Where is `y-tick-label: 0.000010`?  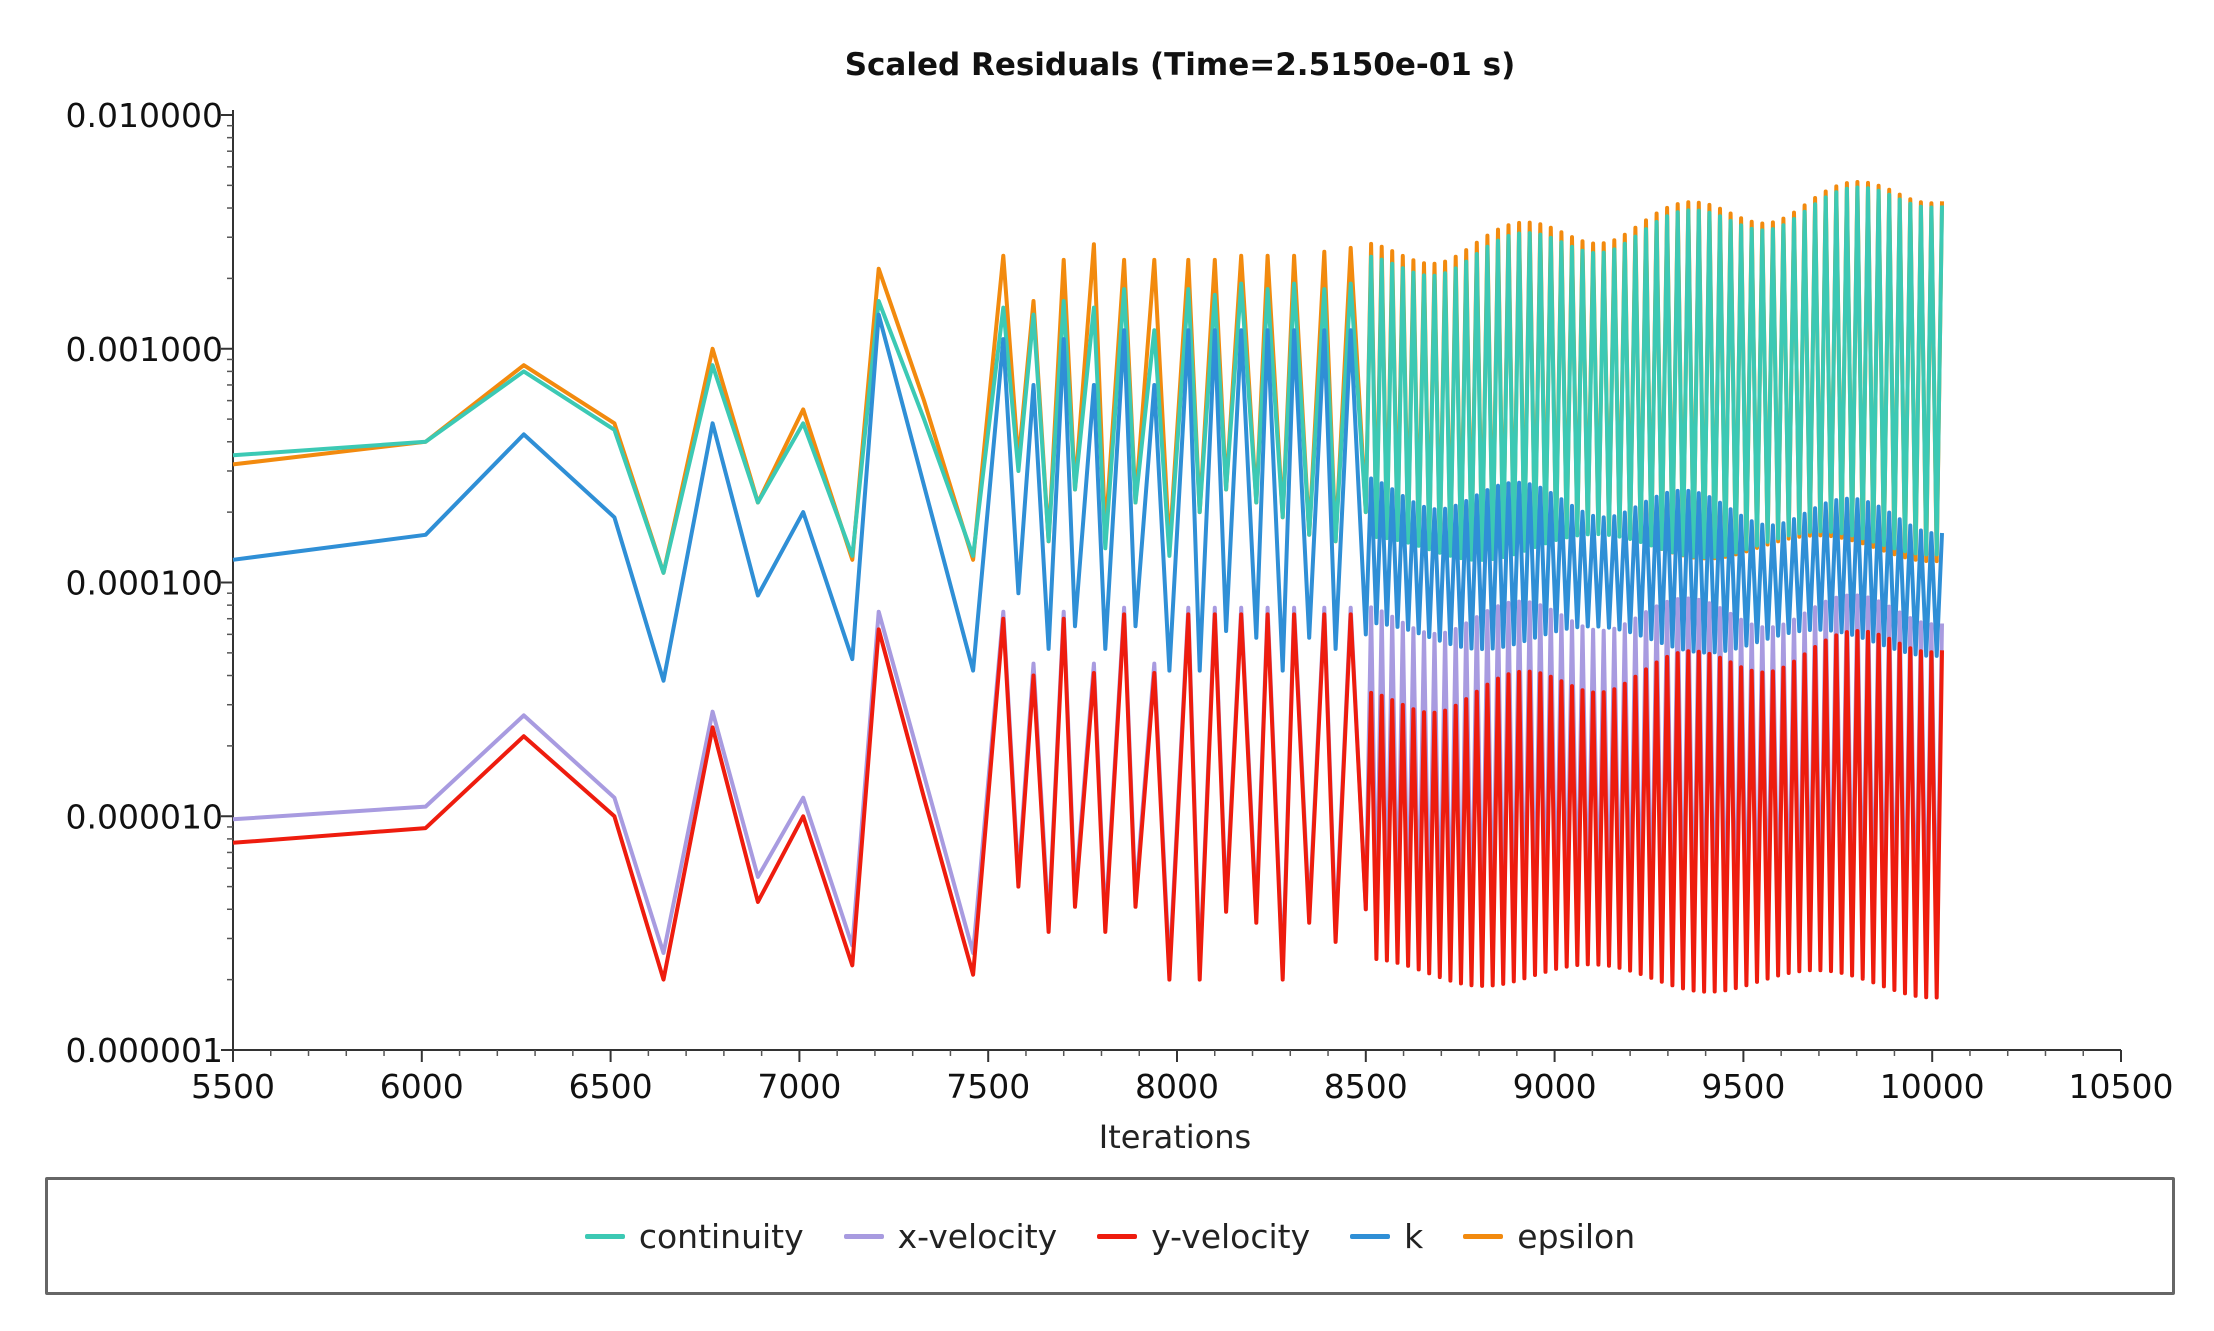
y-tick-label: 0.000010 is located at coordinates (144, 816).